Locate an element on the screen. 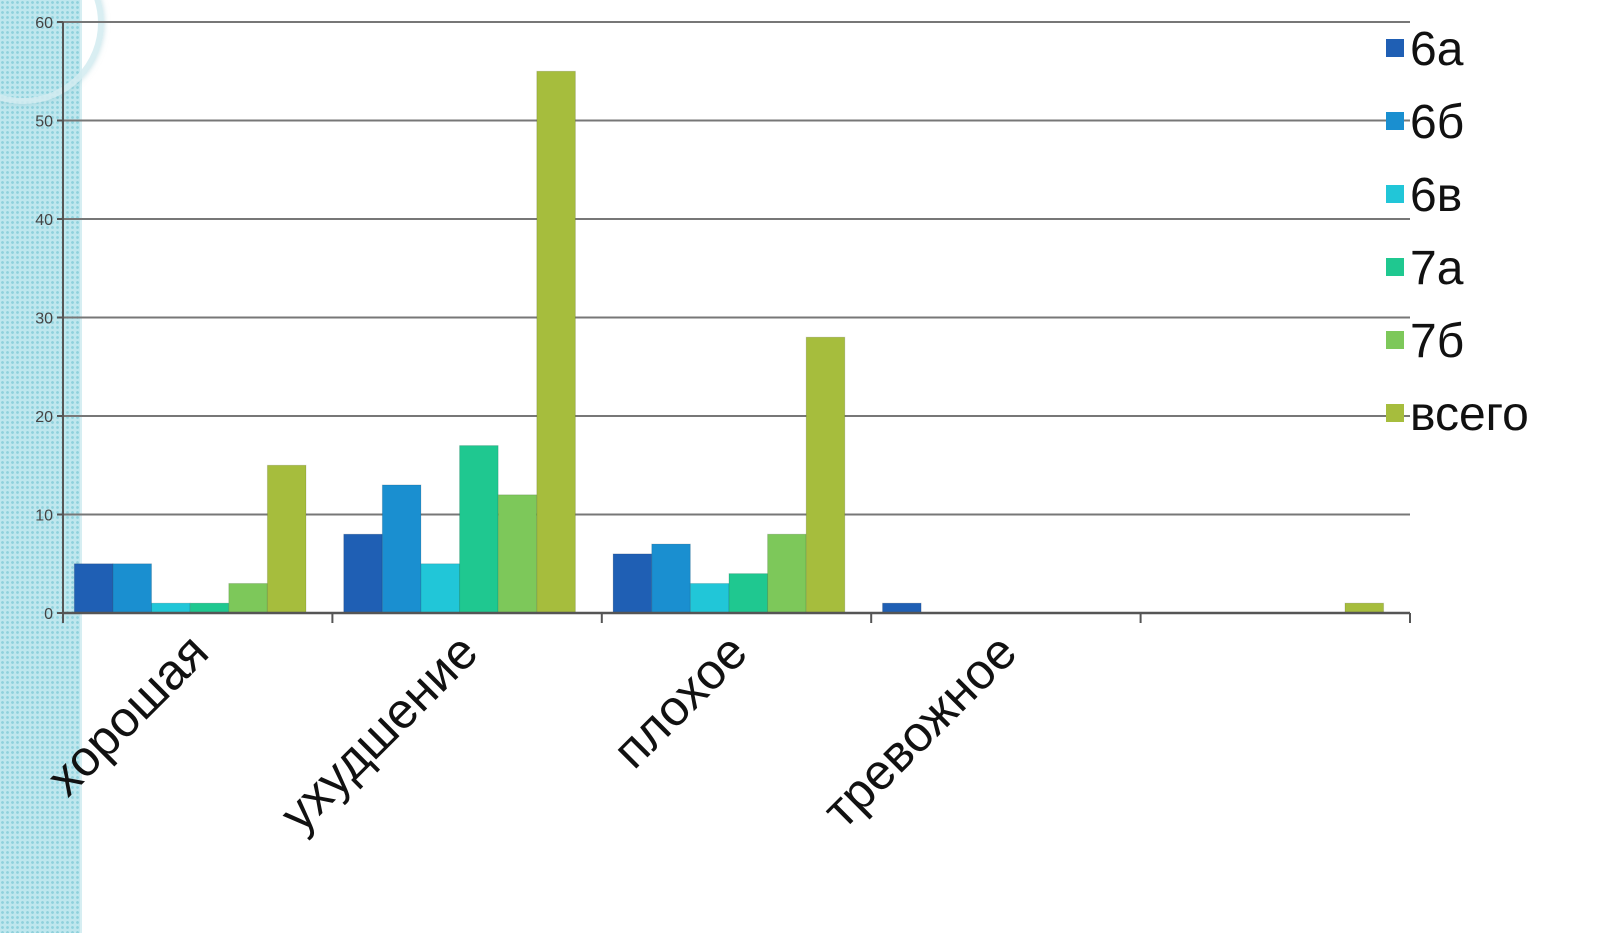 The height and width of the screenshot is (933, 1598). decorative-side-strip is located at coordinates (41, 466).